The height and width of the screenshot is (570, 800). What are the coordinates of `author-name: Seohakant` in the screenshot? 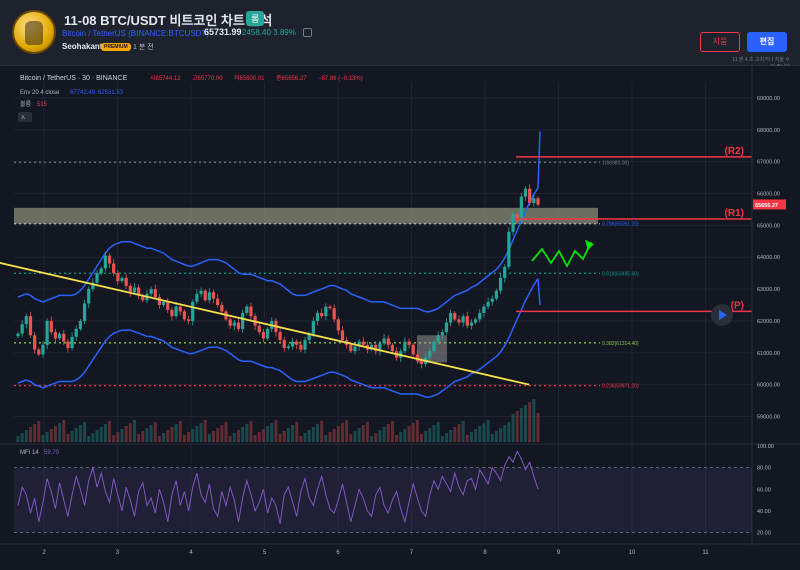 It's located at (82, 46).